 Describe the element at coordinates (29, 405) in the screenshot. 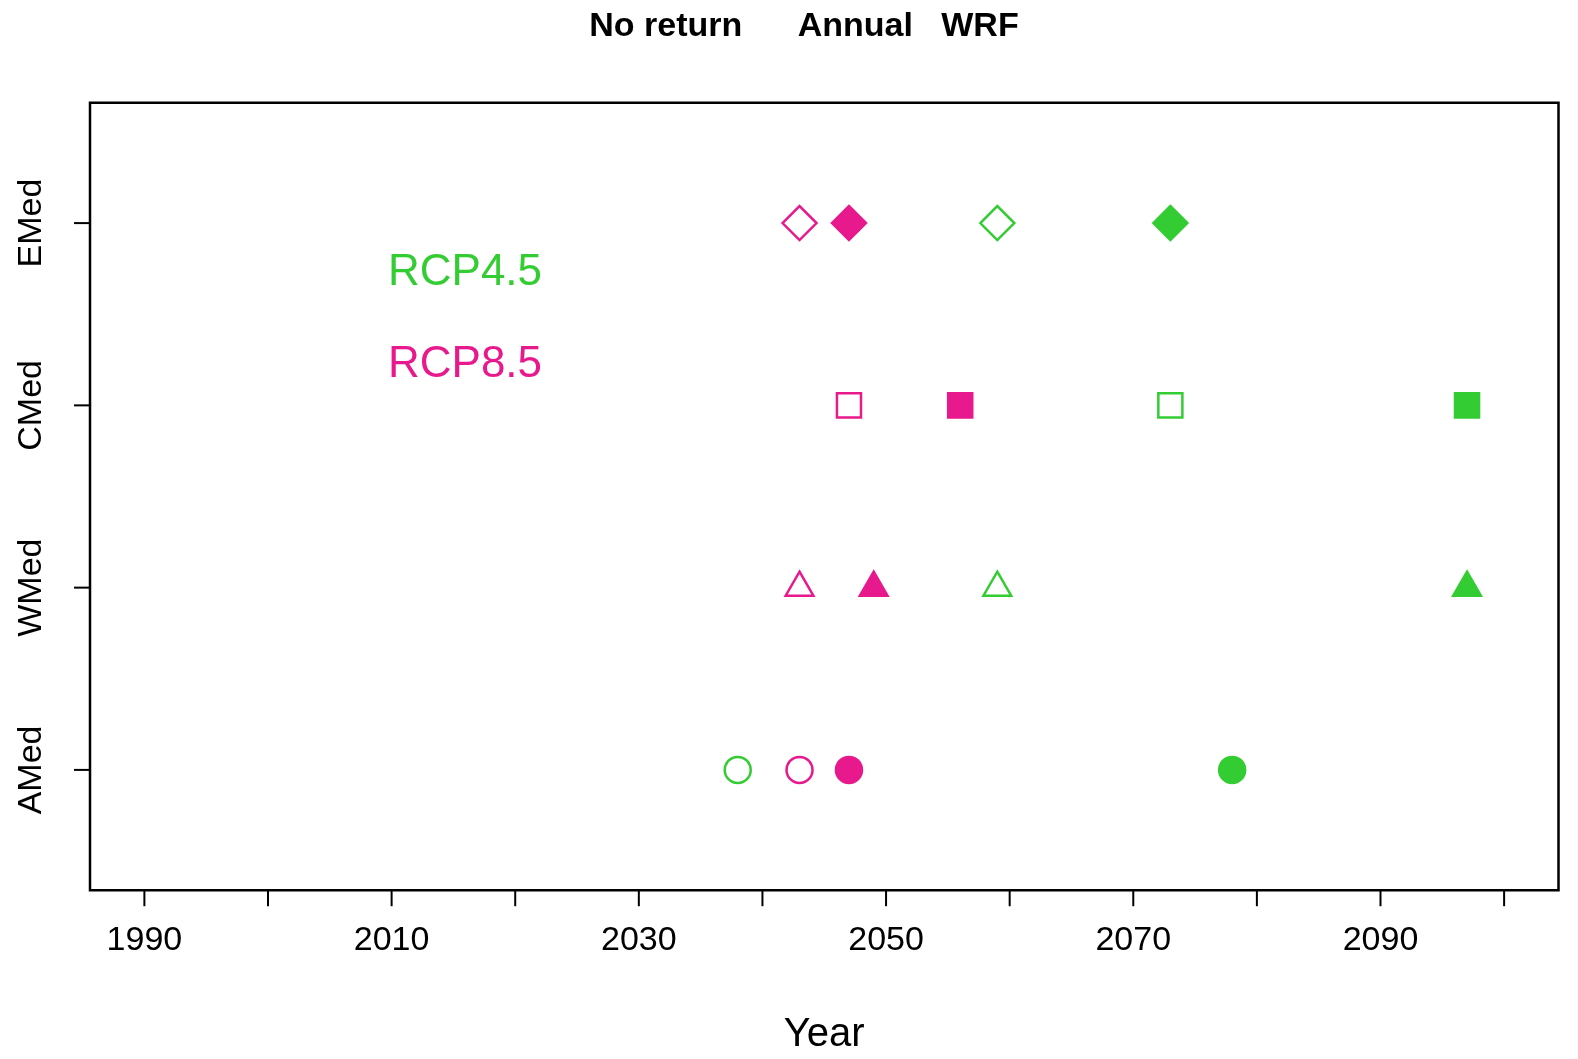

I see `y-tick-label: CMed` at that location.